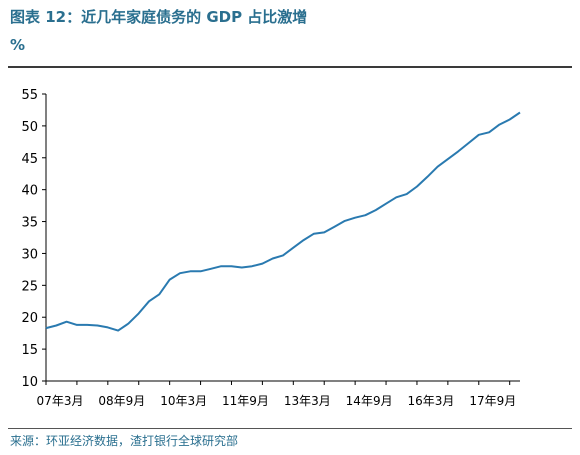 The image size is (580, 455). Describe the element at coordinates (29, 191) in the screenshot. I see `y-tick-label: 40` at that location.